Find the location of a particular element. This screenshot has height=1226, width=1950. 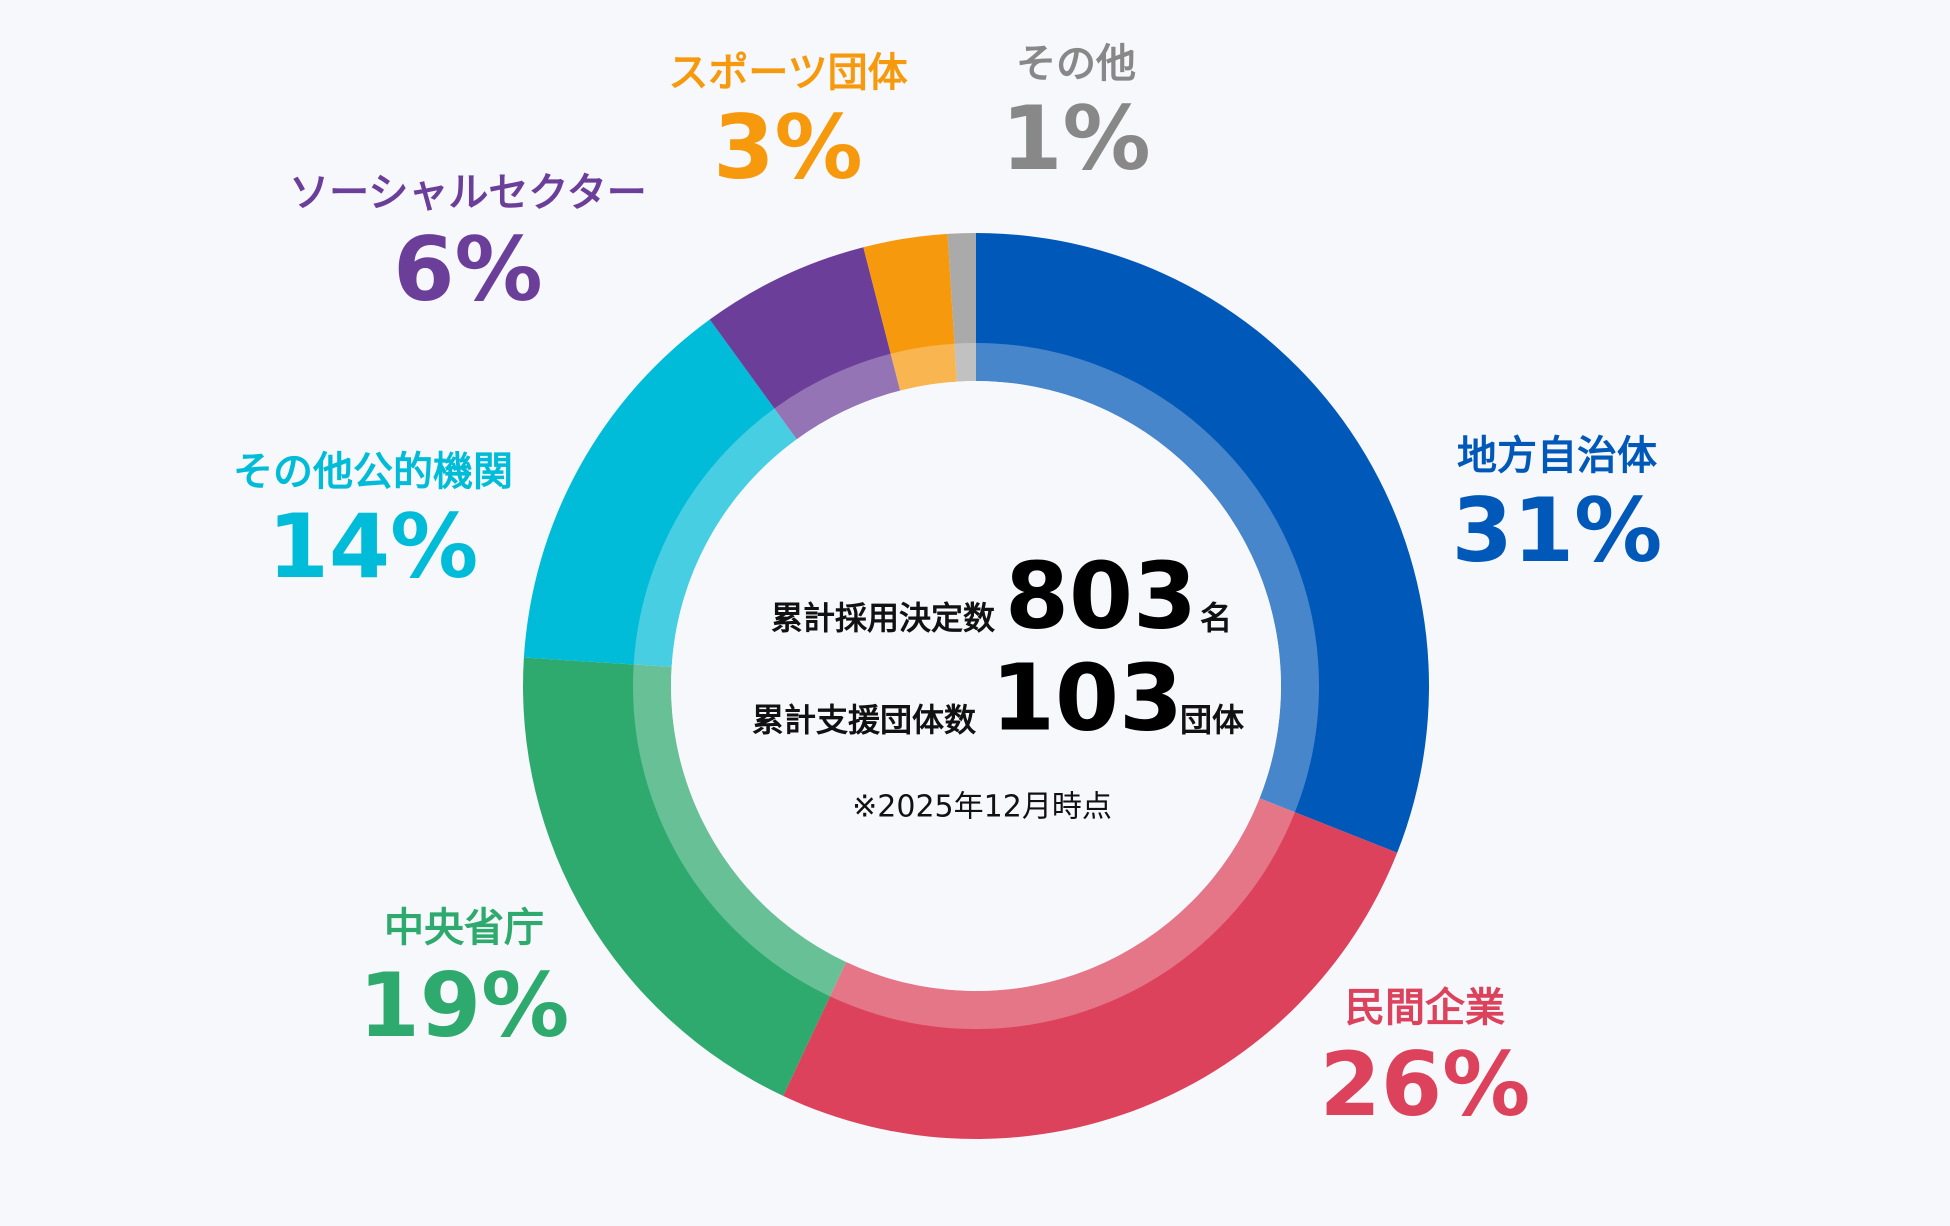

hires-value: 803 is located at coordinates (1101, 595).